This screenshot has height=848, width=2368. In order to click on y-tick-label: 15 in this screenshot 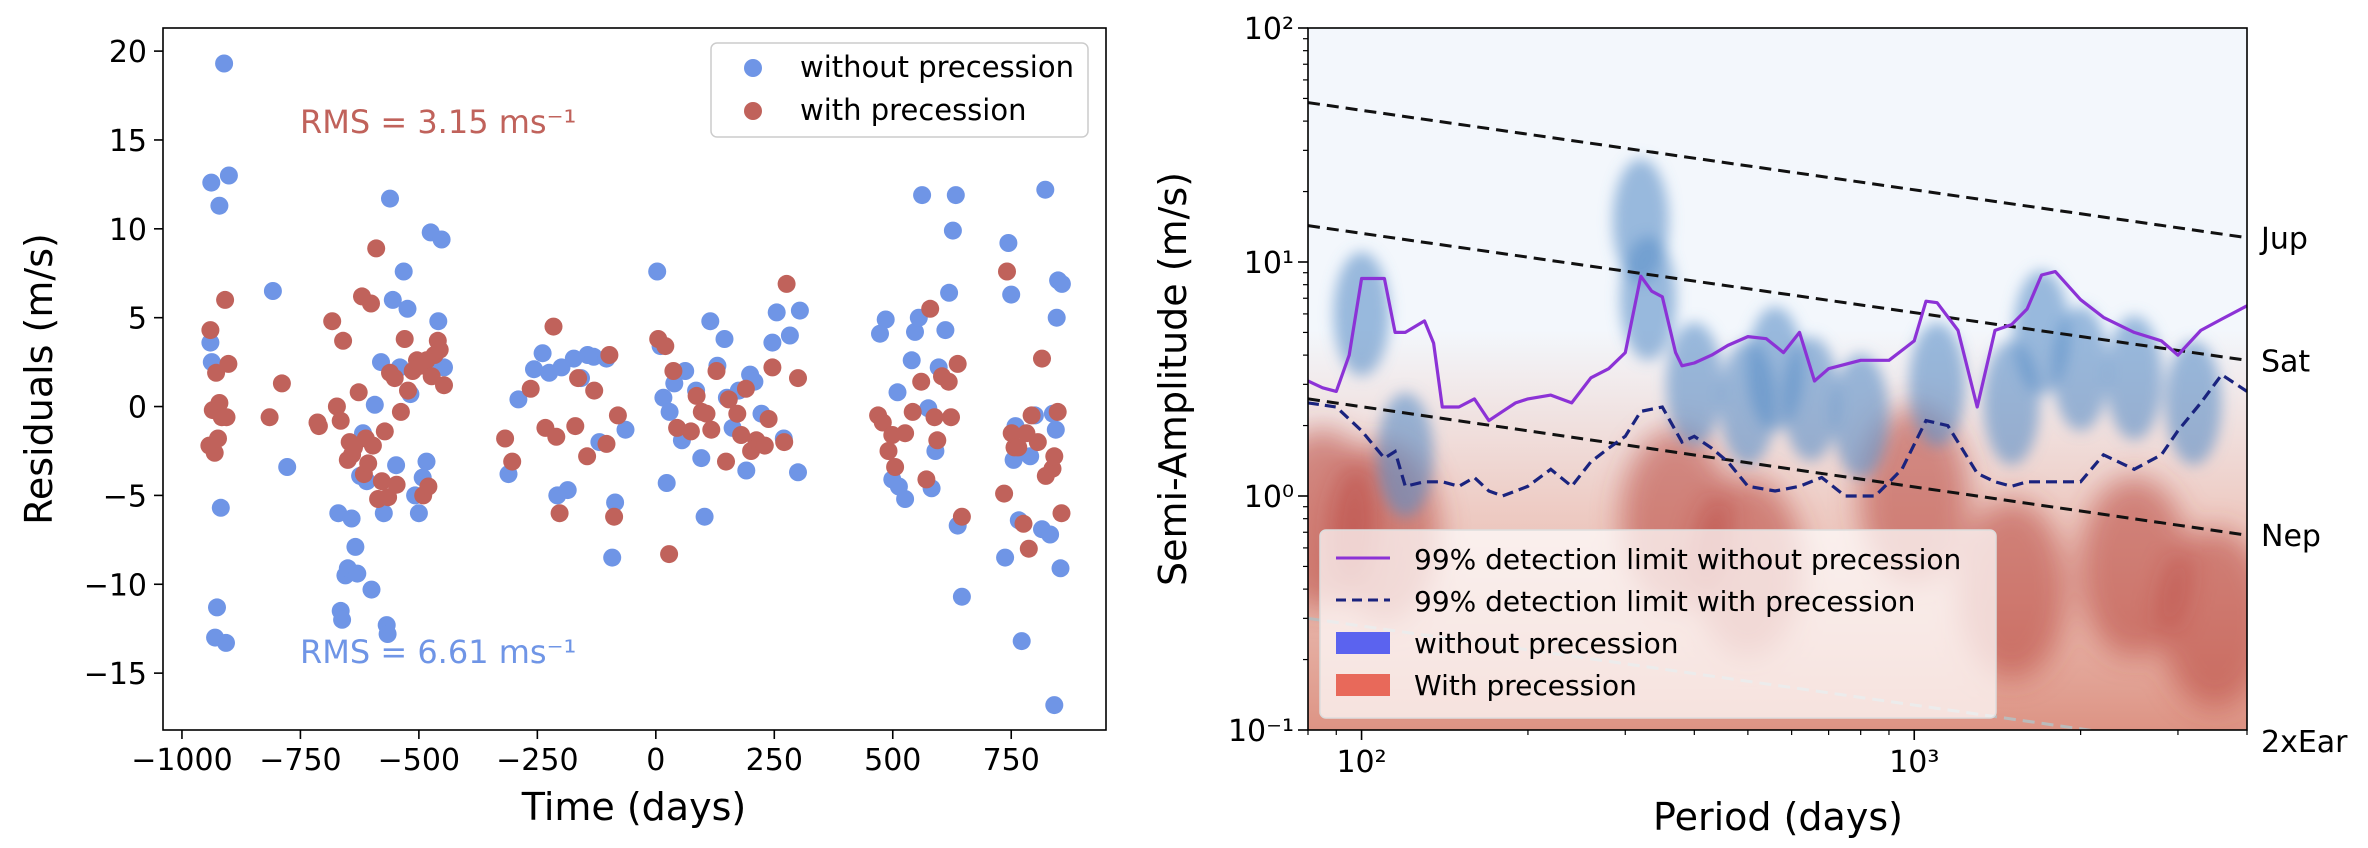, I will do `click(128, 141)`.